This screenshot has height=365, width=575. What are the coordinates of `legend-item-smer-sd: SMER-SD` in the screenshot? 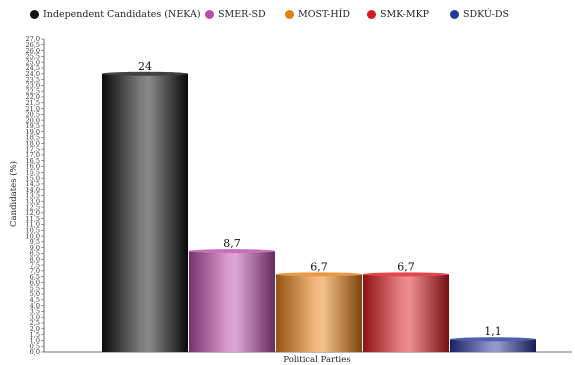 It's located at (235, 14).